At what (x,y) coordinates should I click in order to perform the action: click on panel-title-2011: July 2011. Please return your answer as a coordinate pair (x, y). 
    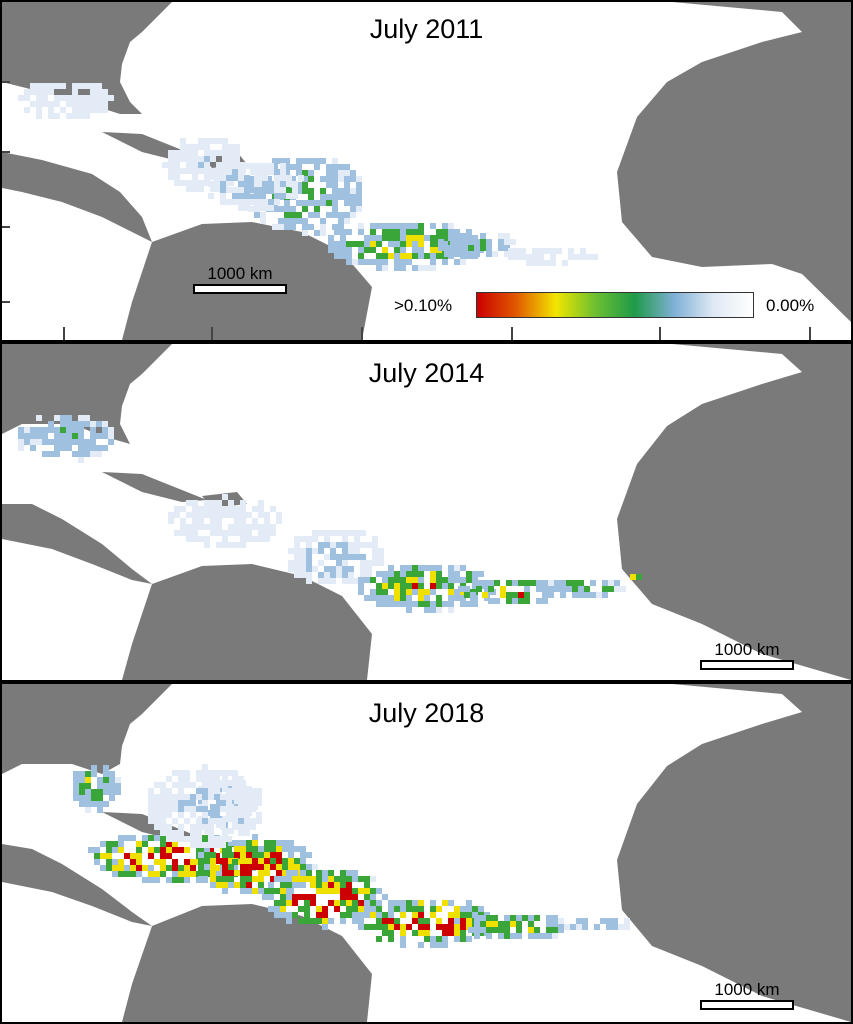
    Looking at the image, I should click on (426, 29).